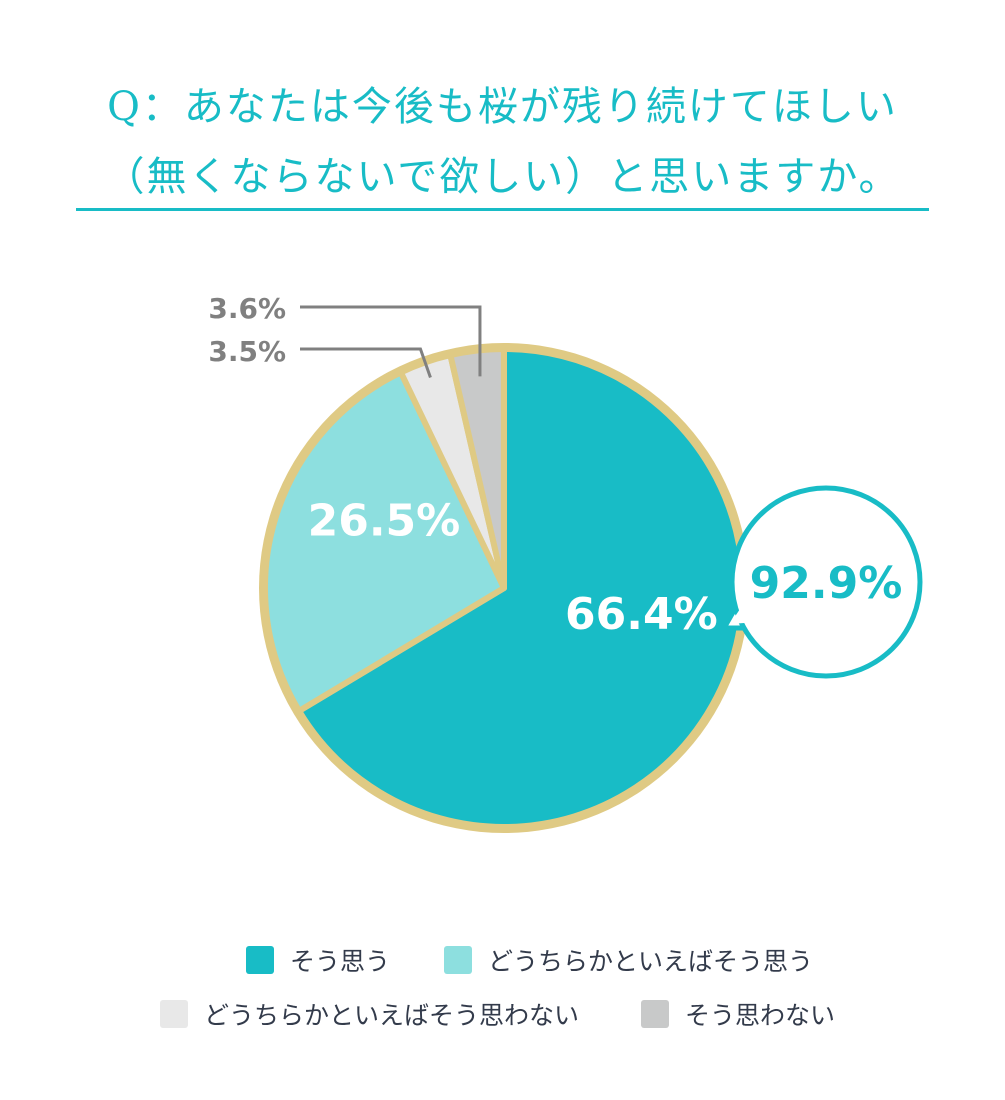  What do you see at coordinates (384, 521) in the screenshot?
I see `slice-label-2: 26.5%` at bounding box center [384, 521].